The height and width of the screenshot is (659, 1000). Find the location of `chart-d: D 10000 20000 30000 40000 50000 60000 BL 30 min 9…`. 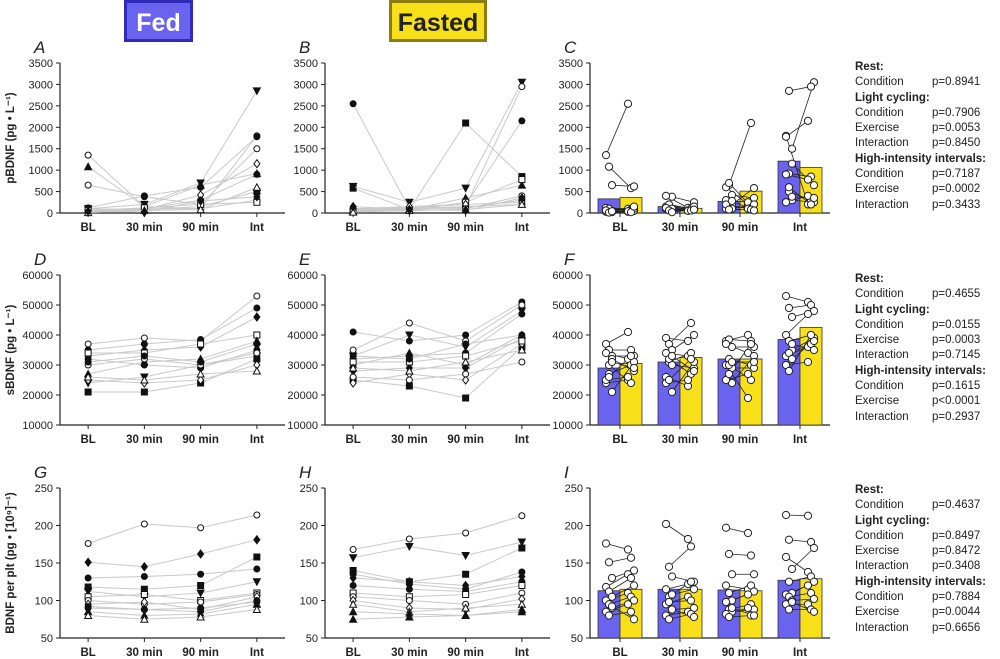

chart-d: D 10000 20000 30000 40000 50000 60000 BL 30 min 9… is located at coordinates (145, 348).